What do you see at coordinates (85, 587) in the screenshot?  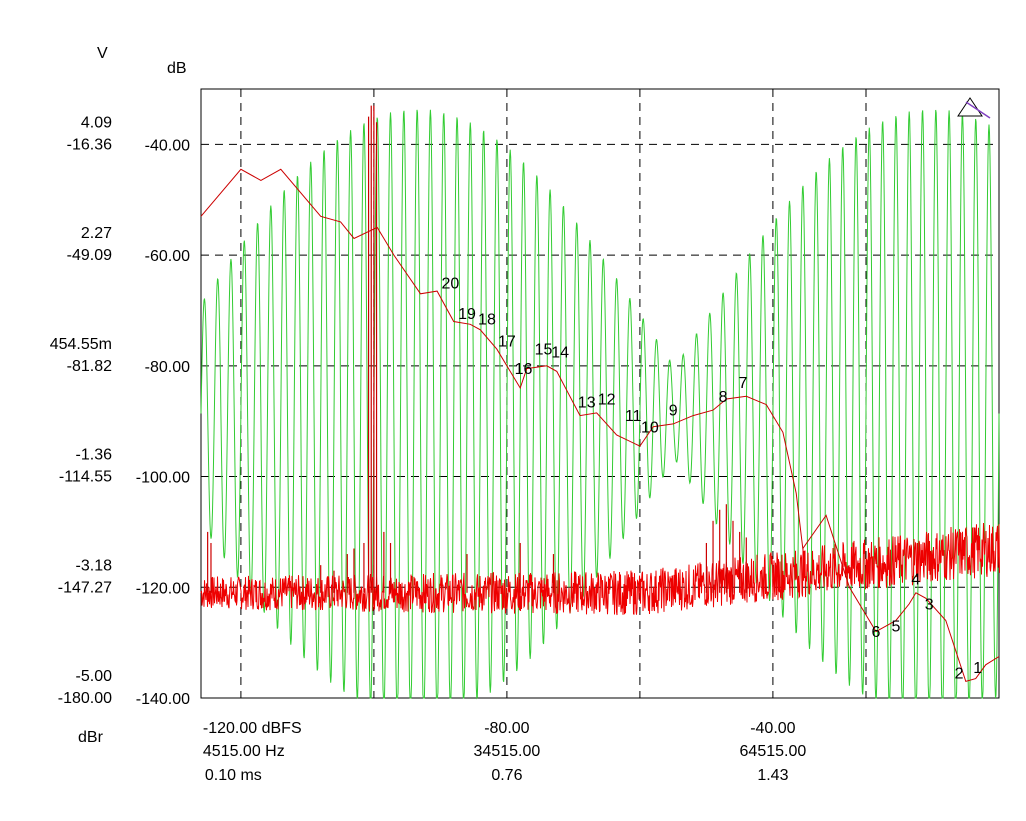 I see `y-tick-label-dbr: -147.27` at bounding box center [85, 587].